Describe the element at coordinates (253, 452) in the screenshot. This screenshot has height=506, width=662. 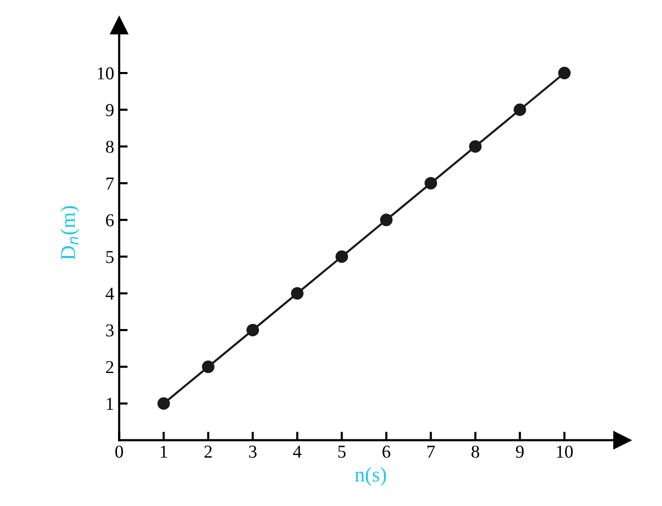
I see `x-tick-label: 3` at that location.